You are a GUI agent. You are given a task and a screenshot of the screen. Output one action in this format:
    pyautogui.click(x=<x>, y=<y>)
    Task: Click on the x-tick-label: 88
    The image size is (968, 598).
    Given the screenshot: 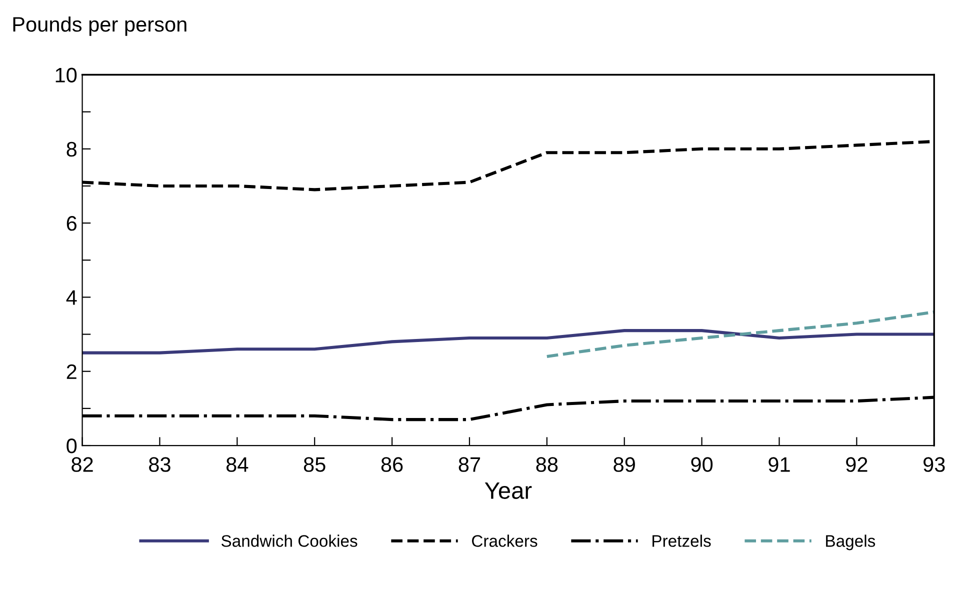 What is the action you would take?
    pyautogui.click(x=547, y=464)
    